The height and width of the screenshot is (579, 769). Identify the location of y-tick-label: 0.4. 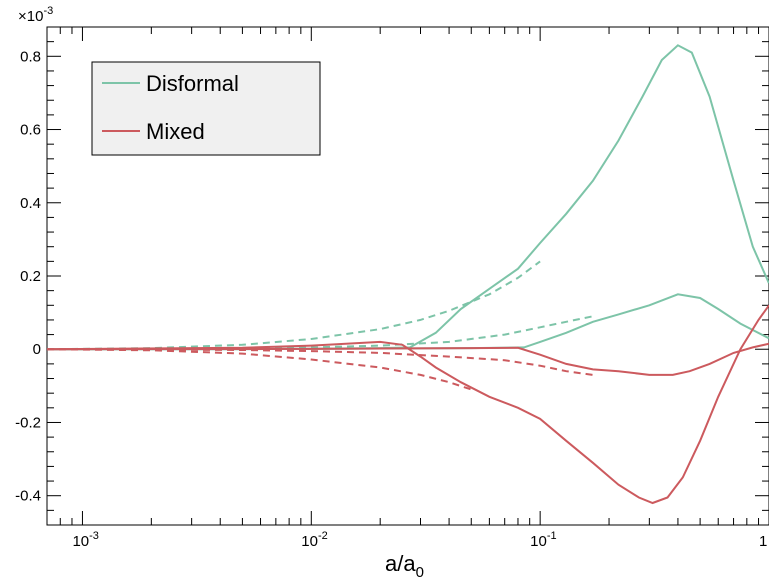
(30, 203).